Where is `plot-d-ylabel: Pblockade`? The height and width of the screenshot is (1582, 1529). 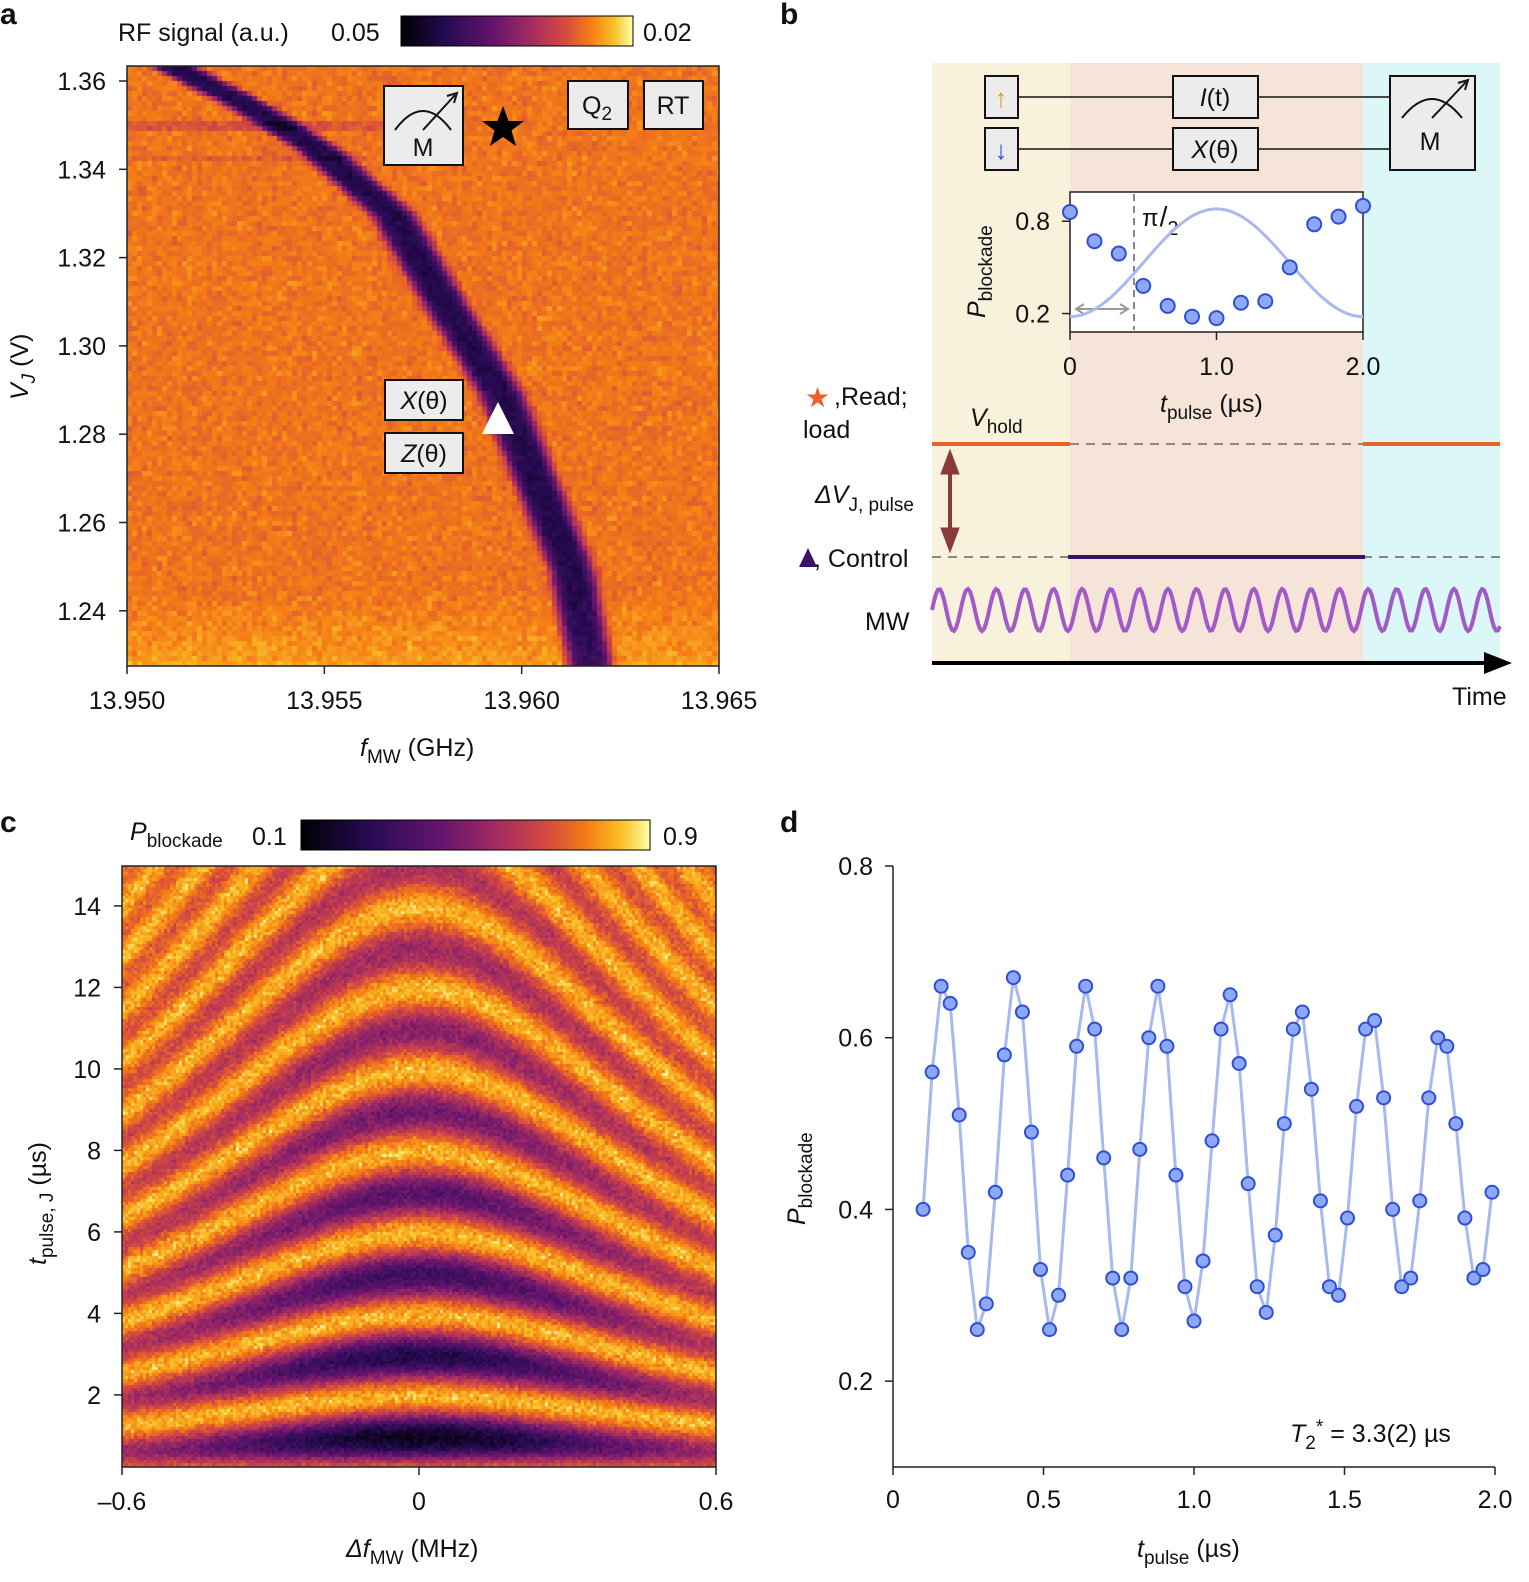 plot-d-ylabel: Pblockade is located at coordinates (800, 1178).